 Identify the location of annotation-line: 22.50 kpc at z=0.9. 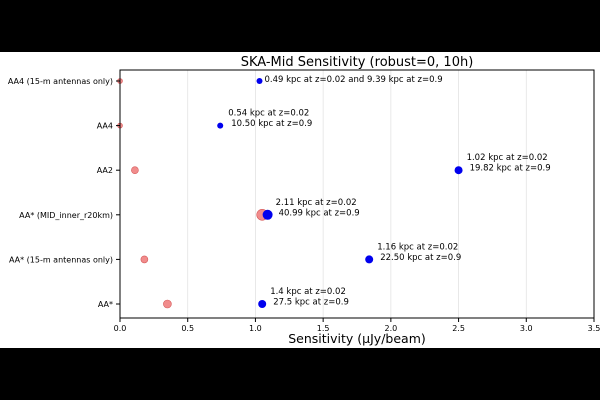
(420, 258).